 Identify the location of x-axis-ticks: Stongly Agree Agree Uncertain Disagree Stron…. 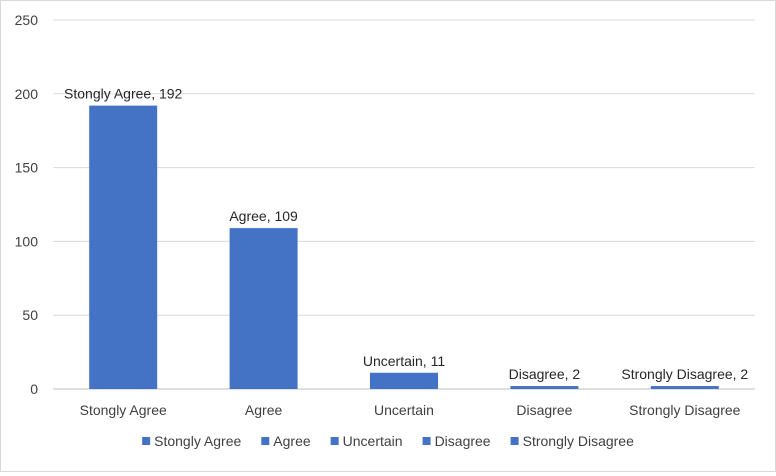
(410, 410).